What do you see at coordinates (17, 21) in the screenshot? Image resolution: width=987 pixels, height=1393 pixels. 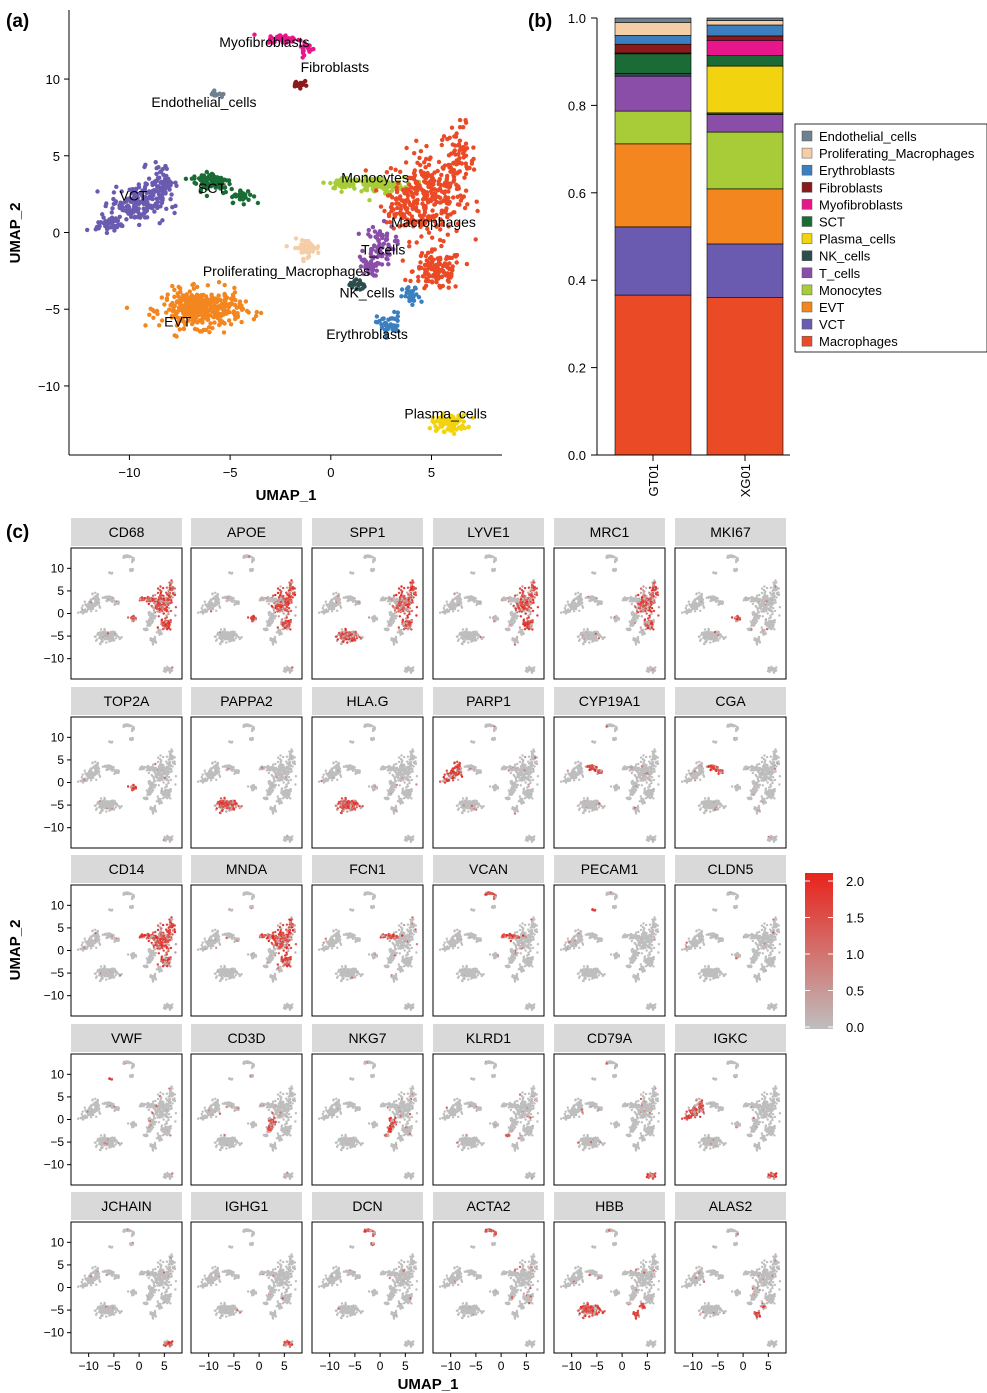 I see `panel-label-a: (a)` at bounding box center [17, 21].